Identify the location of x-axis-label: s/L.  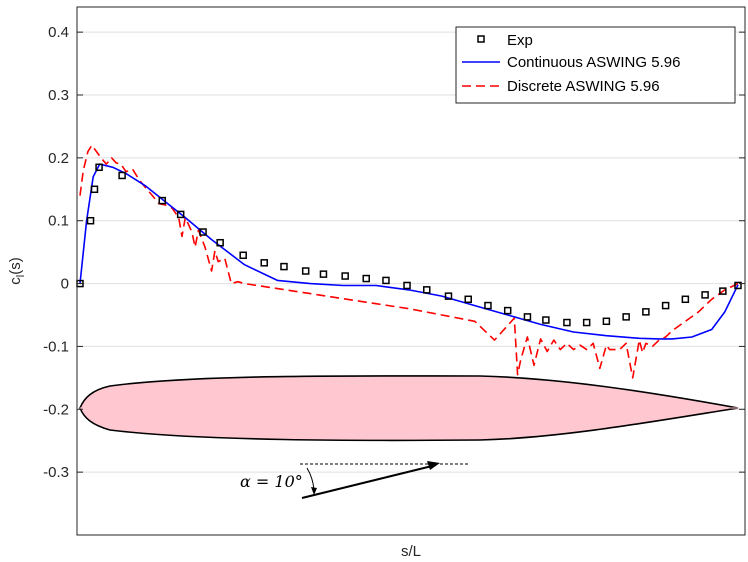
(411, 551).